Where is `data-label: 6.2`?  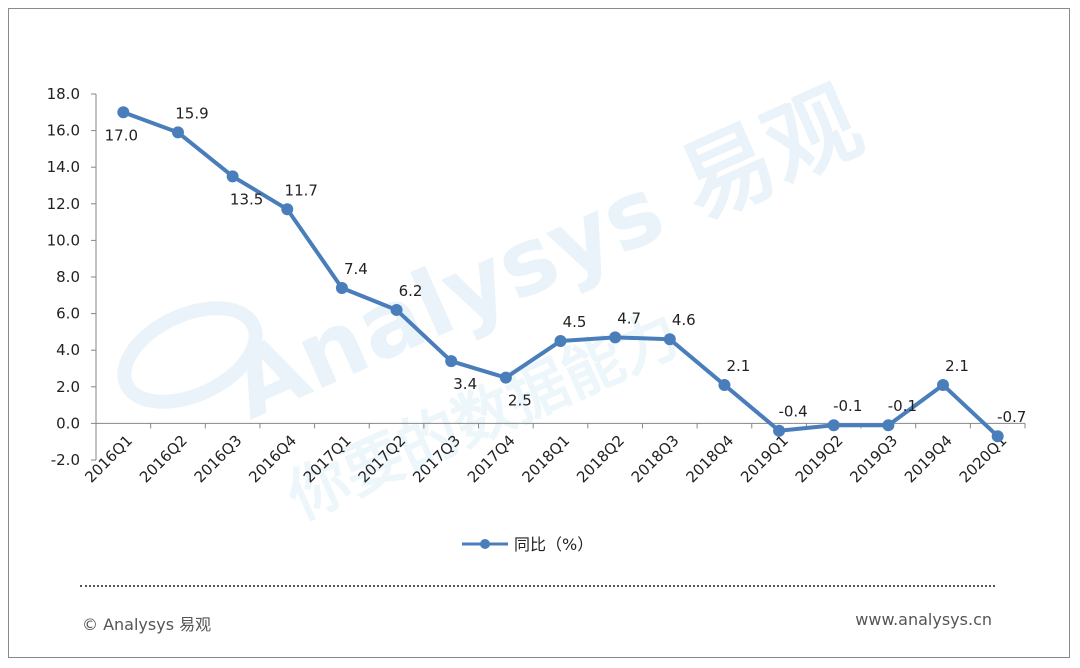 data-label: 6.2 is located at coordinates (411, 291).